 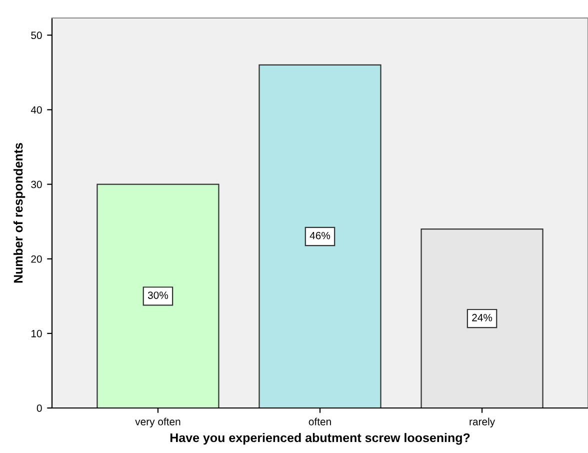 What do you see at coordinates (483, 423) in the screenshot?
I see `x-tick-label: rarely` at bounding box center [483, 423].